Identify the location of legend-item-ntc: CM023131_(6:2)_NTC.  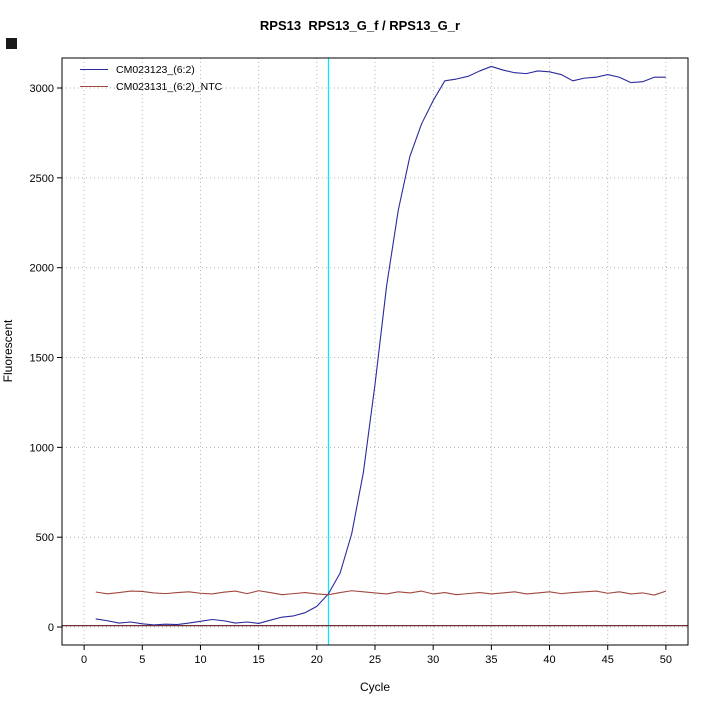
(151, 86).